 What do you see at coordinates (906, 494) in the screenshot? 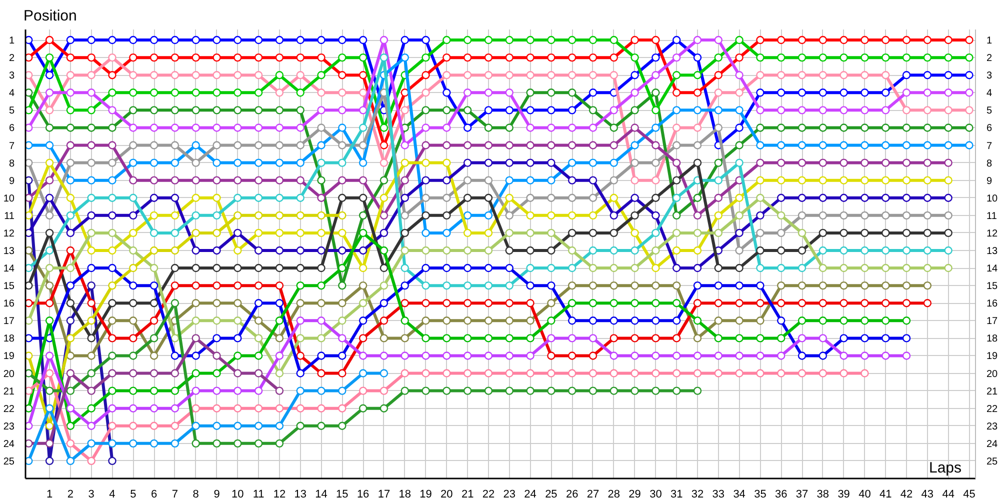
I see `x-tick-label: 42` at bounding box center [906, 494].